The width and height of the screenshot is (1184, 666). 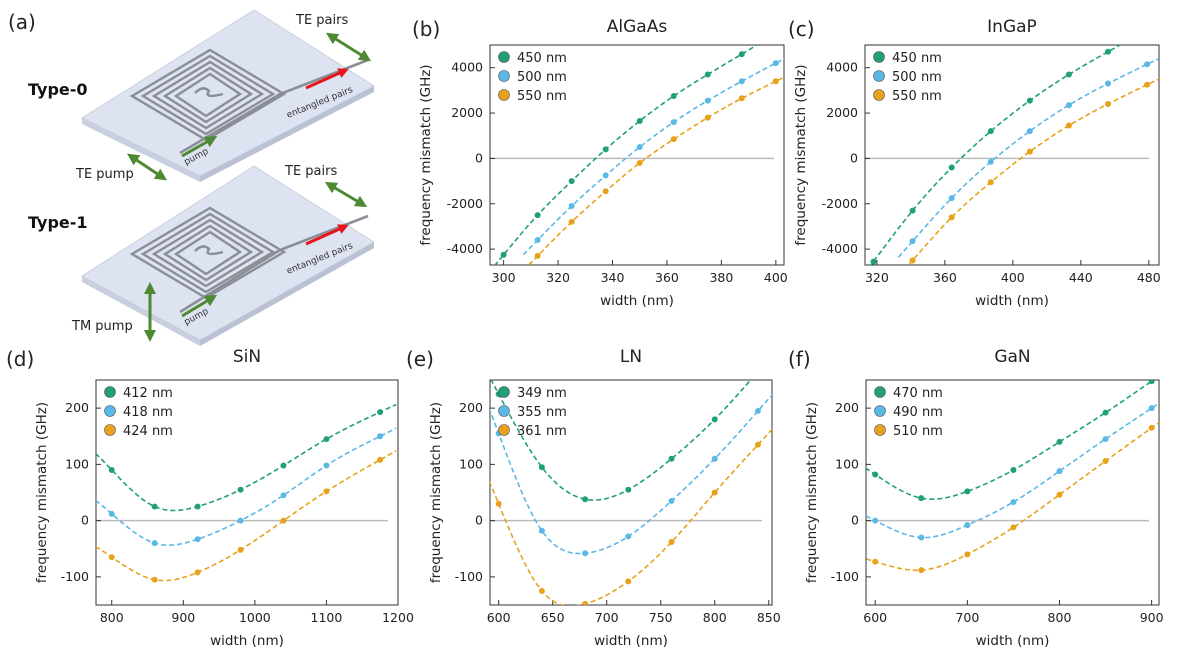 What do you see at coordinates (75, 576) in the screenshot?
I see `y-tick-label: -100` at bounding box center [75, 576].